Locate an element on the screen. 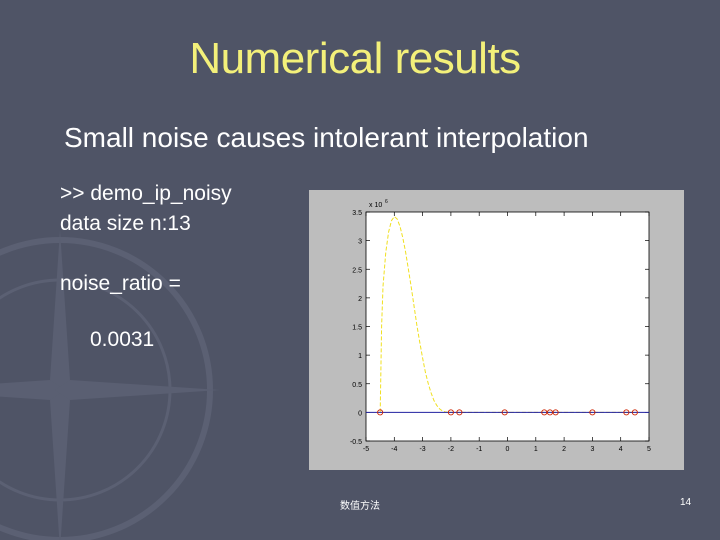 This screenshot has width=720, height=540. y-multiplier-label: x 10 is located at coordinates (375, 205).